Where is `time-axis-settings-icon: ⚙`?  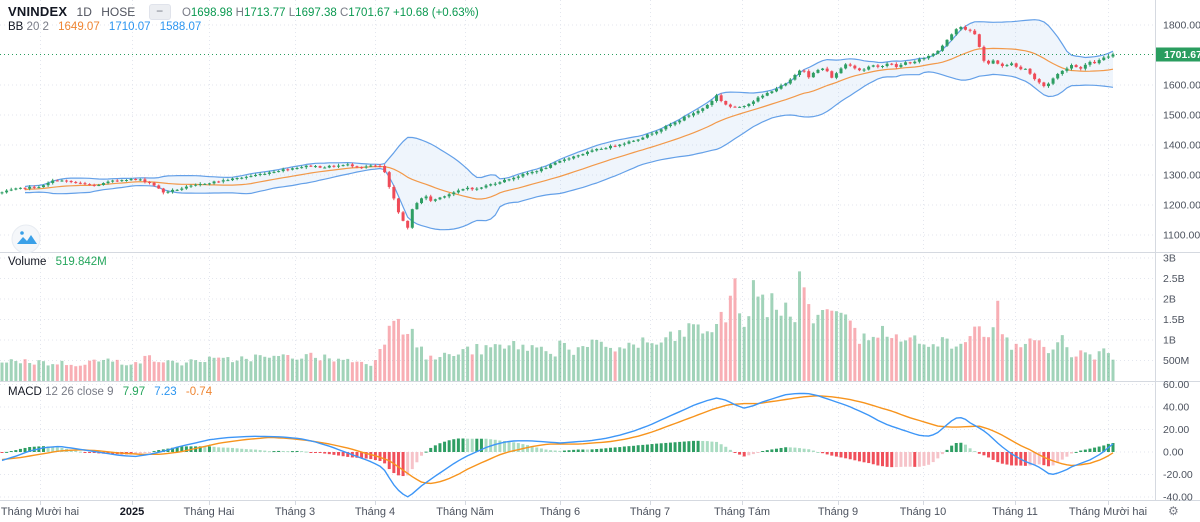
time-axis-settings-icon: ⚙ is located at coordinates (1173, 511).